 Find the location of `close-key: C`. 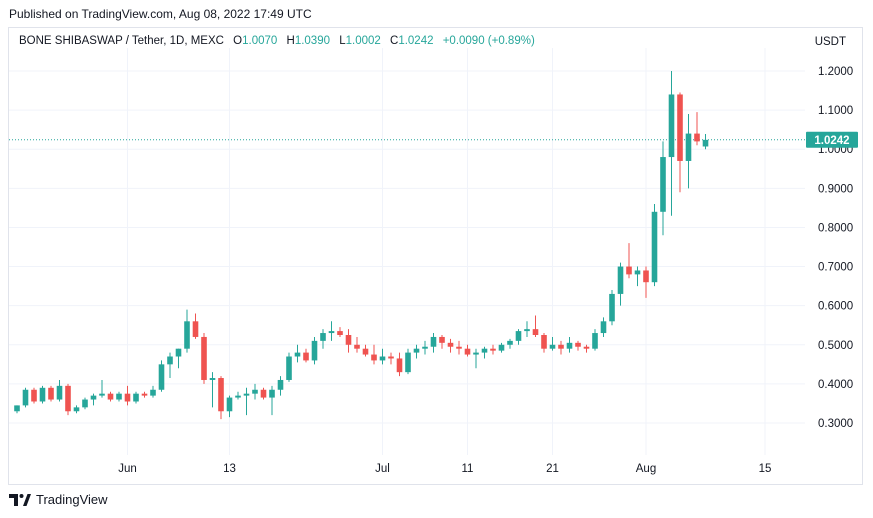

close-key: C is located at coordinates (394, 41).